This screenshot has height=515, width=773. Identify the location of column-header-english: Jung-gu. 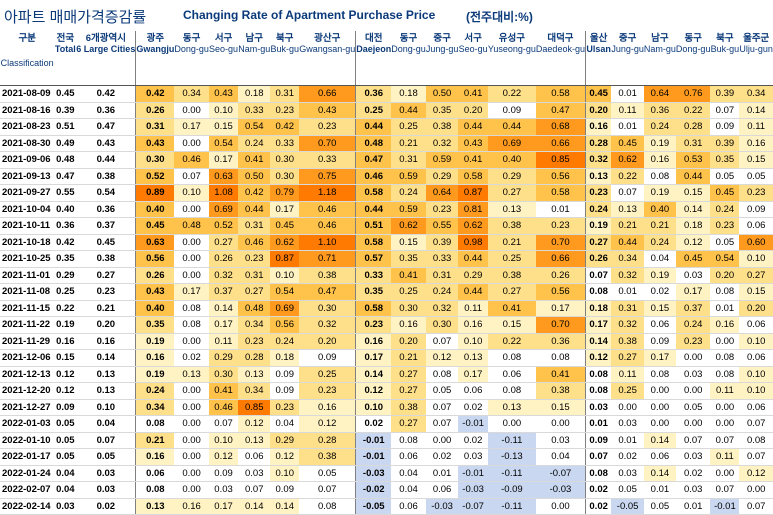
(627, 49).